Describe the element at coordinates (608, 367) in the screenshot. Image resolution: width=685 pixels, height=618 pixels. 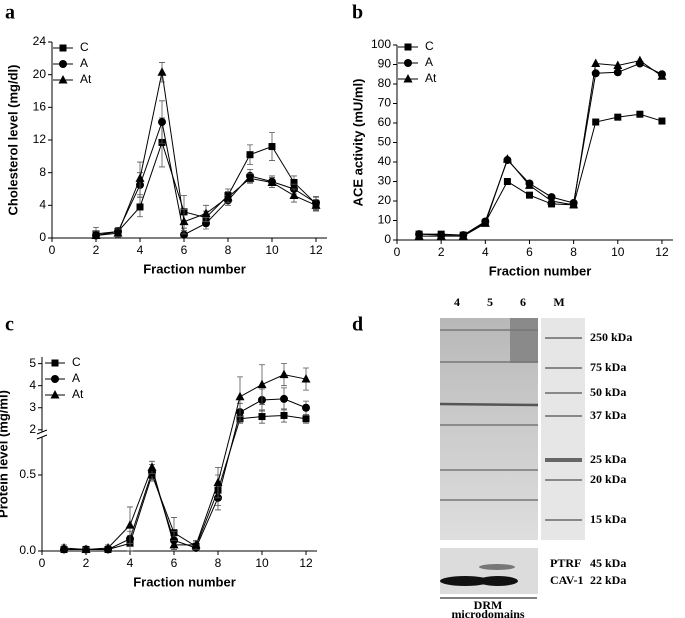
I see `marker-label: 75 kDa` at that location.